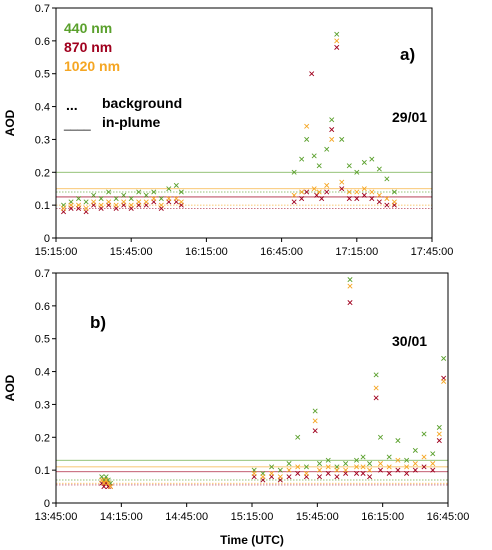 This screenshot has height=550, width=492. Describe the element at coordinates (131, 252) in the screenshot. I see `x-tick-label: 15:45:00` at that location.